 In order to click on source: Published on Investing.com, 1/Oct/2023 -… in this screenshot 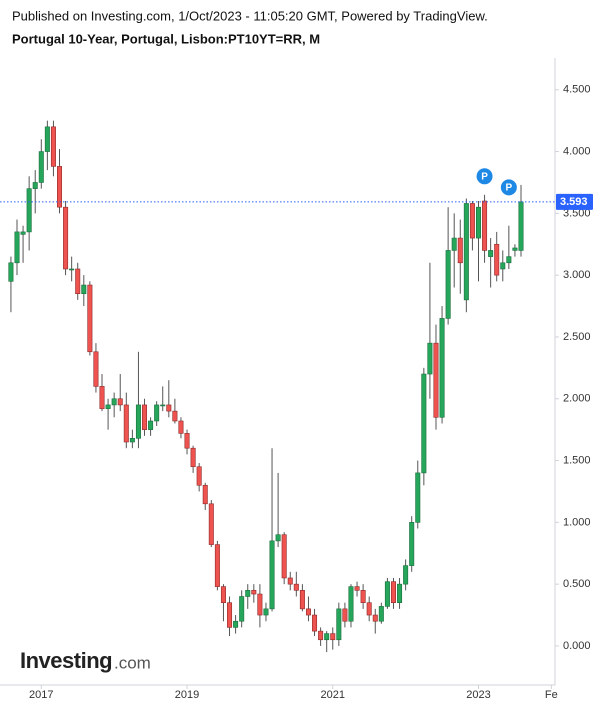, I will do `click(250, 15)`.